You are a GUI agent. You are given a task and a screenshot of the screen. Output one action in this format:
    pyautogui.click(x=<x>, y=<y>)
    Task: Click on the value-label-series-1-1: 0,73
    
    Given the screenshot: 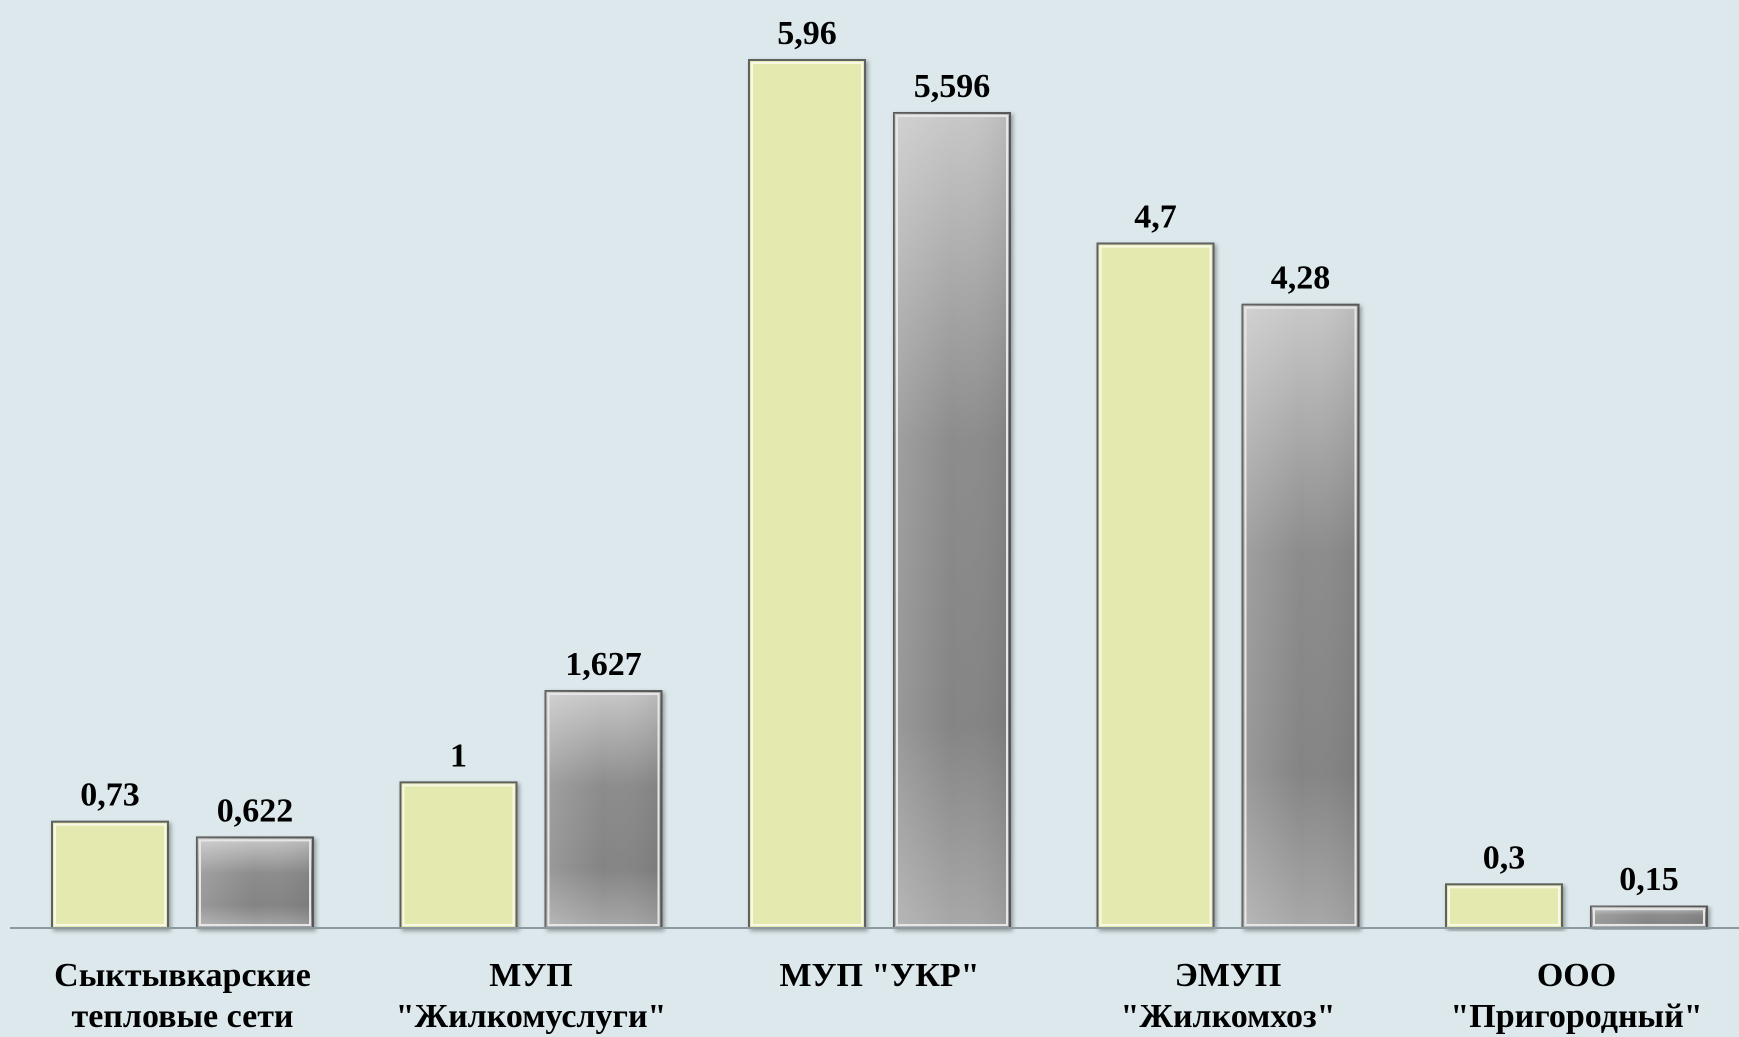 What is the action you would take?
    pyautogui.click(x=110, y=795)
    